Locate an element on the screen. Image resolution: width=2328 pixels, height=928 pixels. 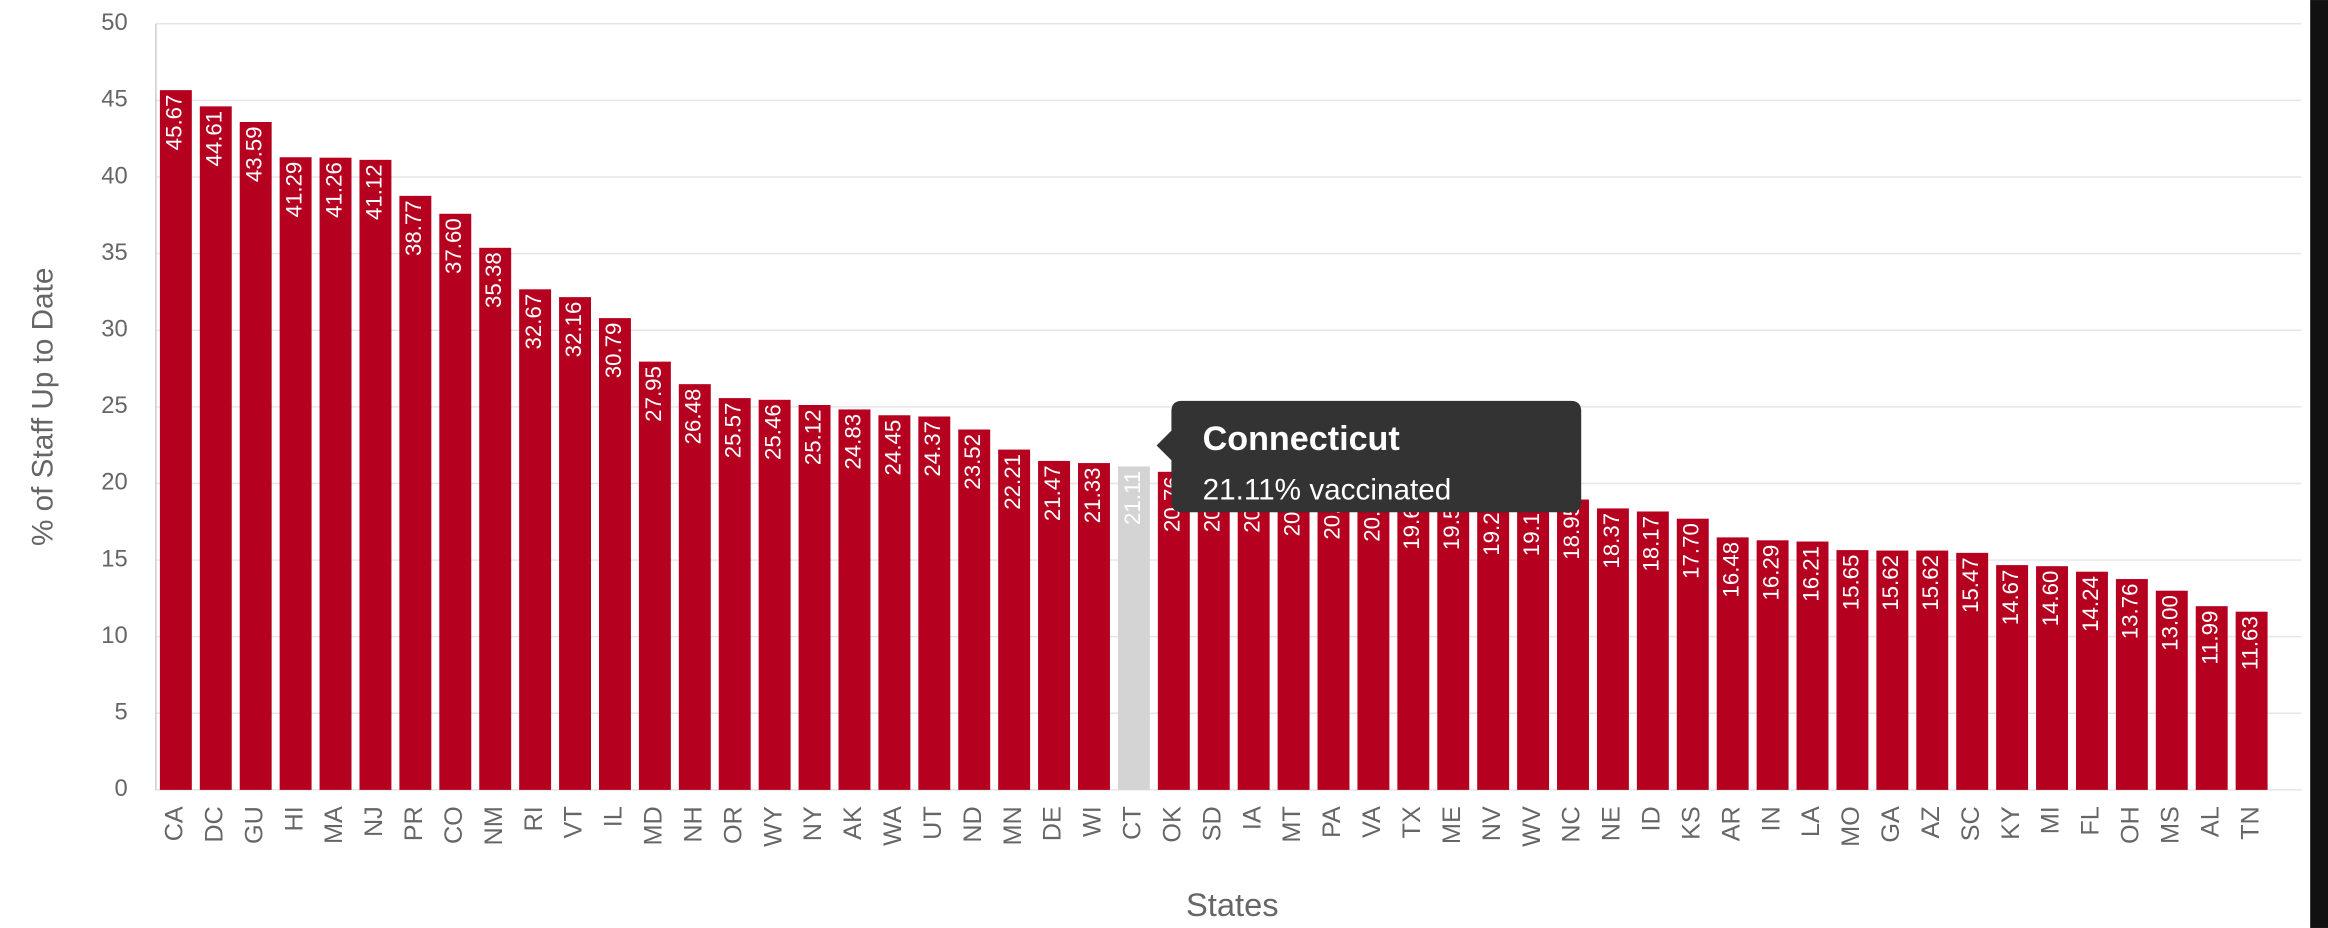
value-label: 41.26 is located at coordinates (333, 190).